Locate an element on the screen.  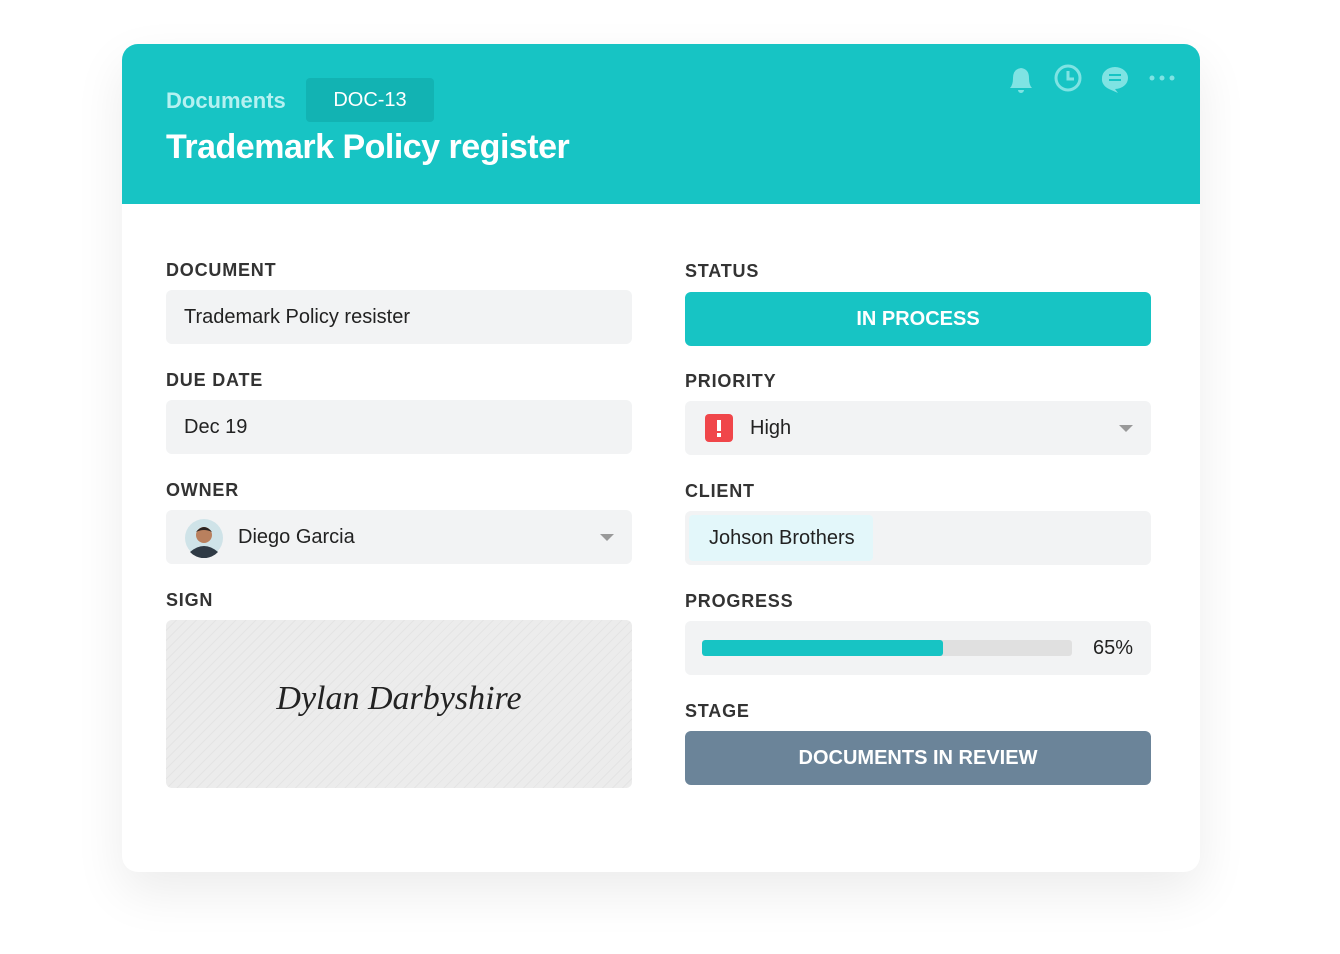
priority-select: High is located at coordinates (918, 428).